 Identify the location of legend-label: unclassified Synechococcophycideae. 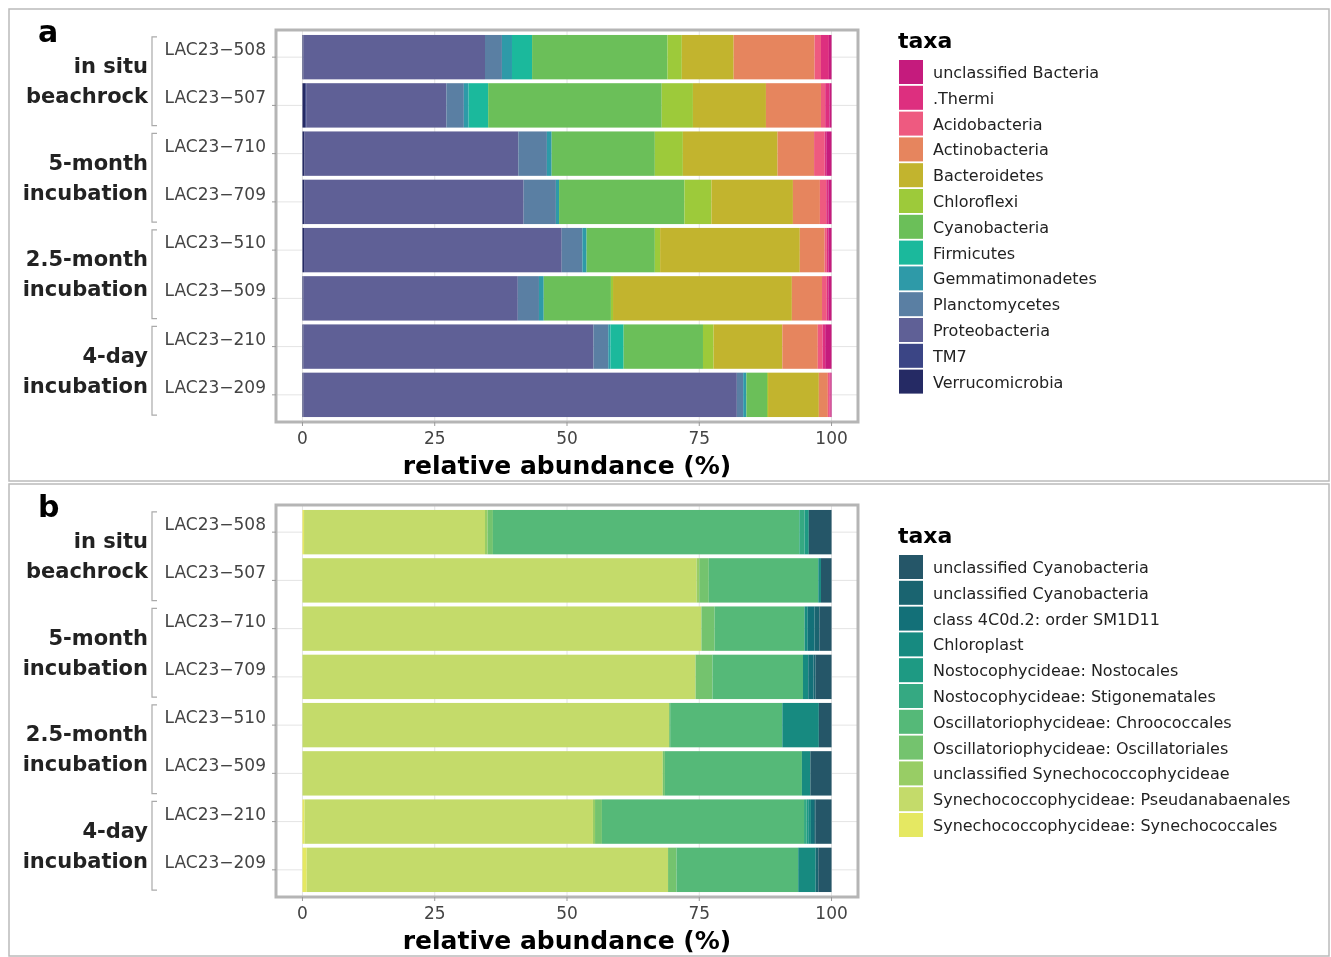
(1081, 774).